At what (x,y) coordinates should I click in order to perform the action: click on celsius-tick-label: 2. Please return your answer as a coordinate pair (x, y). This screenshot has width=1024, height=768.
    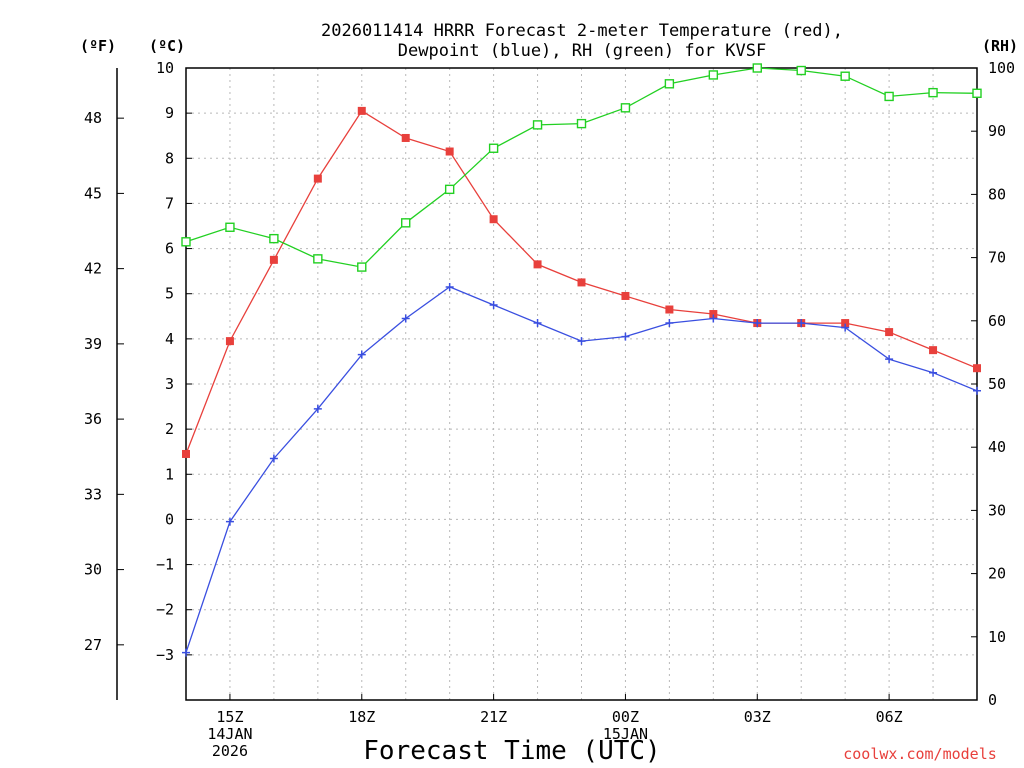
    Looking at the image, I should click on (169, 429).